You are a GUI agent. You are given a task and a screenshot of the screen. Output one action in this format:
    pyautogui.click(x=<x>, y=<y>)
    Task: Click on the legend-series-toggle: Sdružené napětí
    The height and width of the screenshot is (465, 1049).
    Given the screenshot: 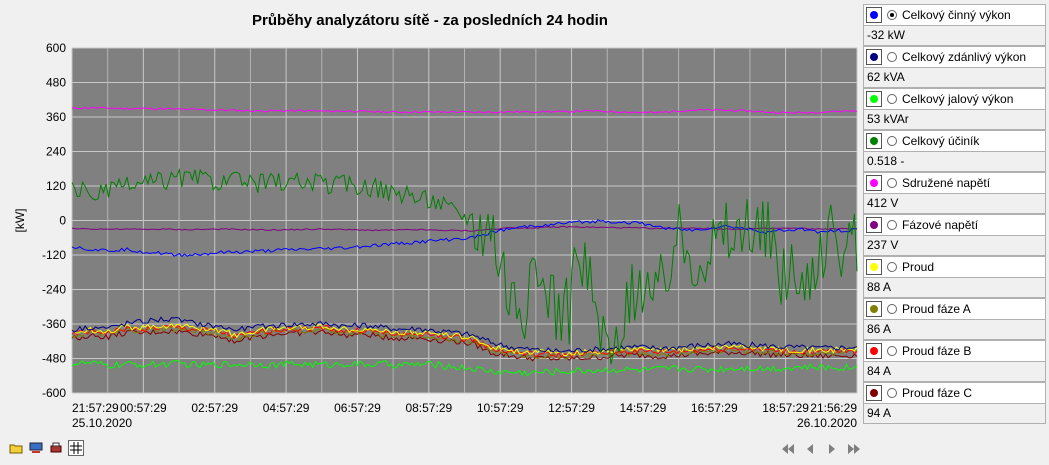 What is the action you would take?
    pyautogui.click(x=954, y=182)
    